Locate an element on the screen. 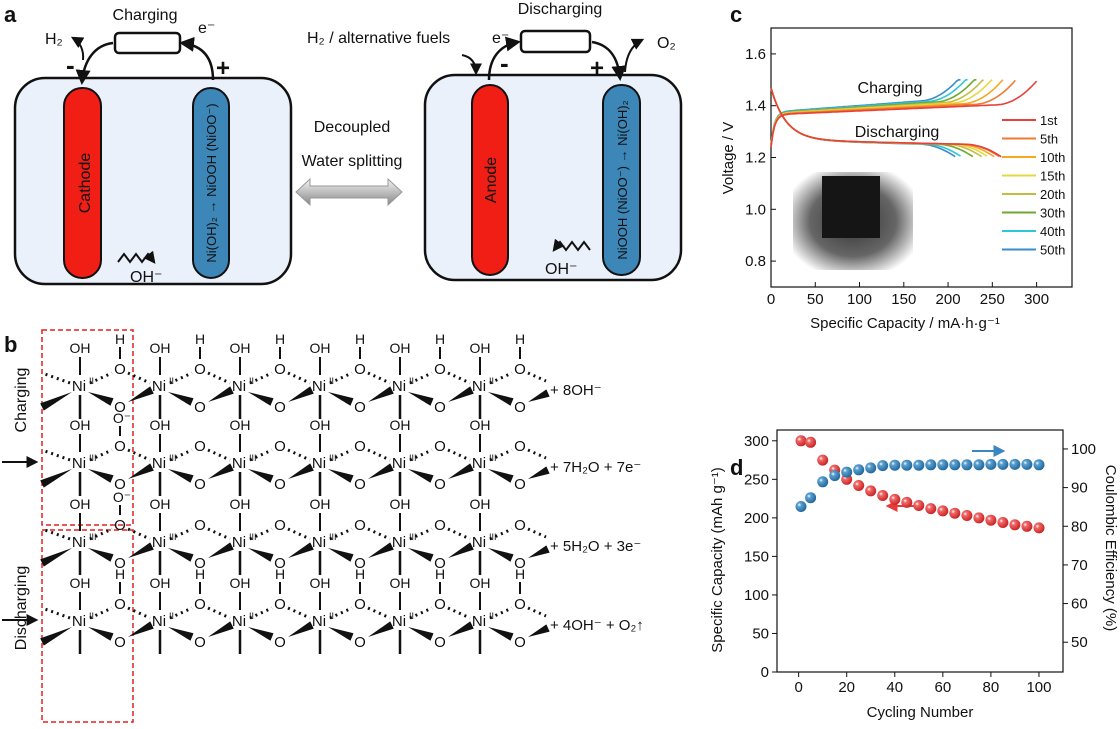 This screenshot has height=729, width=1120. electrode-photo-sample is located at coordinates (851, 207).